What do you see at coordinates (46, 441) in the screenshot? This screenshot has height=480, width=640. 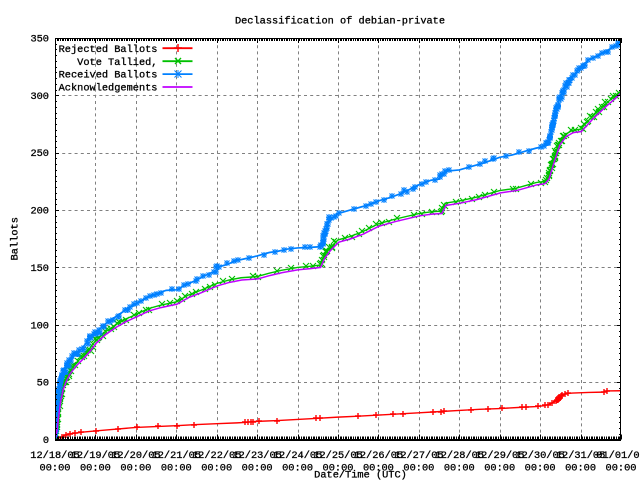 I see `svg-text: 0` at bounding box center [46, 441].